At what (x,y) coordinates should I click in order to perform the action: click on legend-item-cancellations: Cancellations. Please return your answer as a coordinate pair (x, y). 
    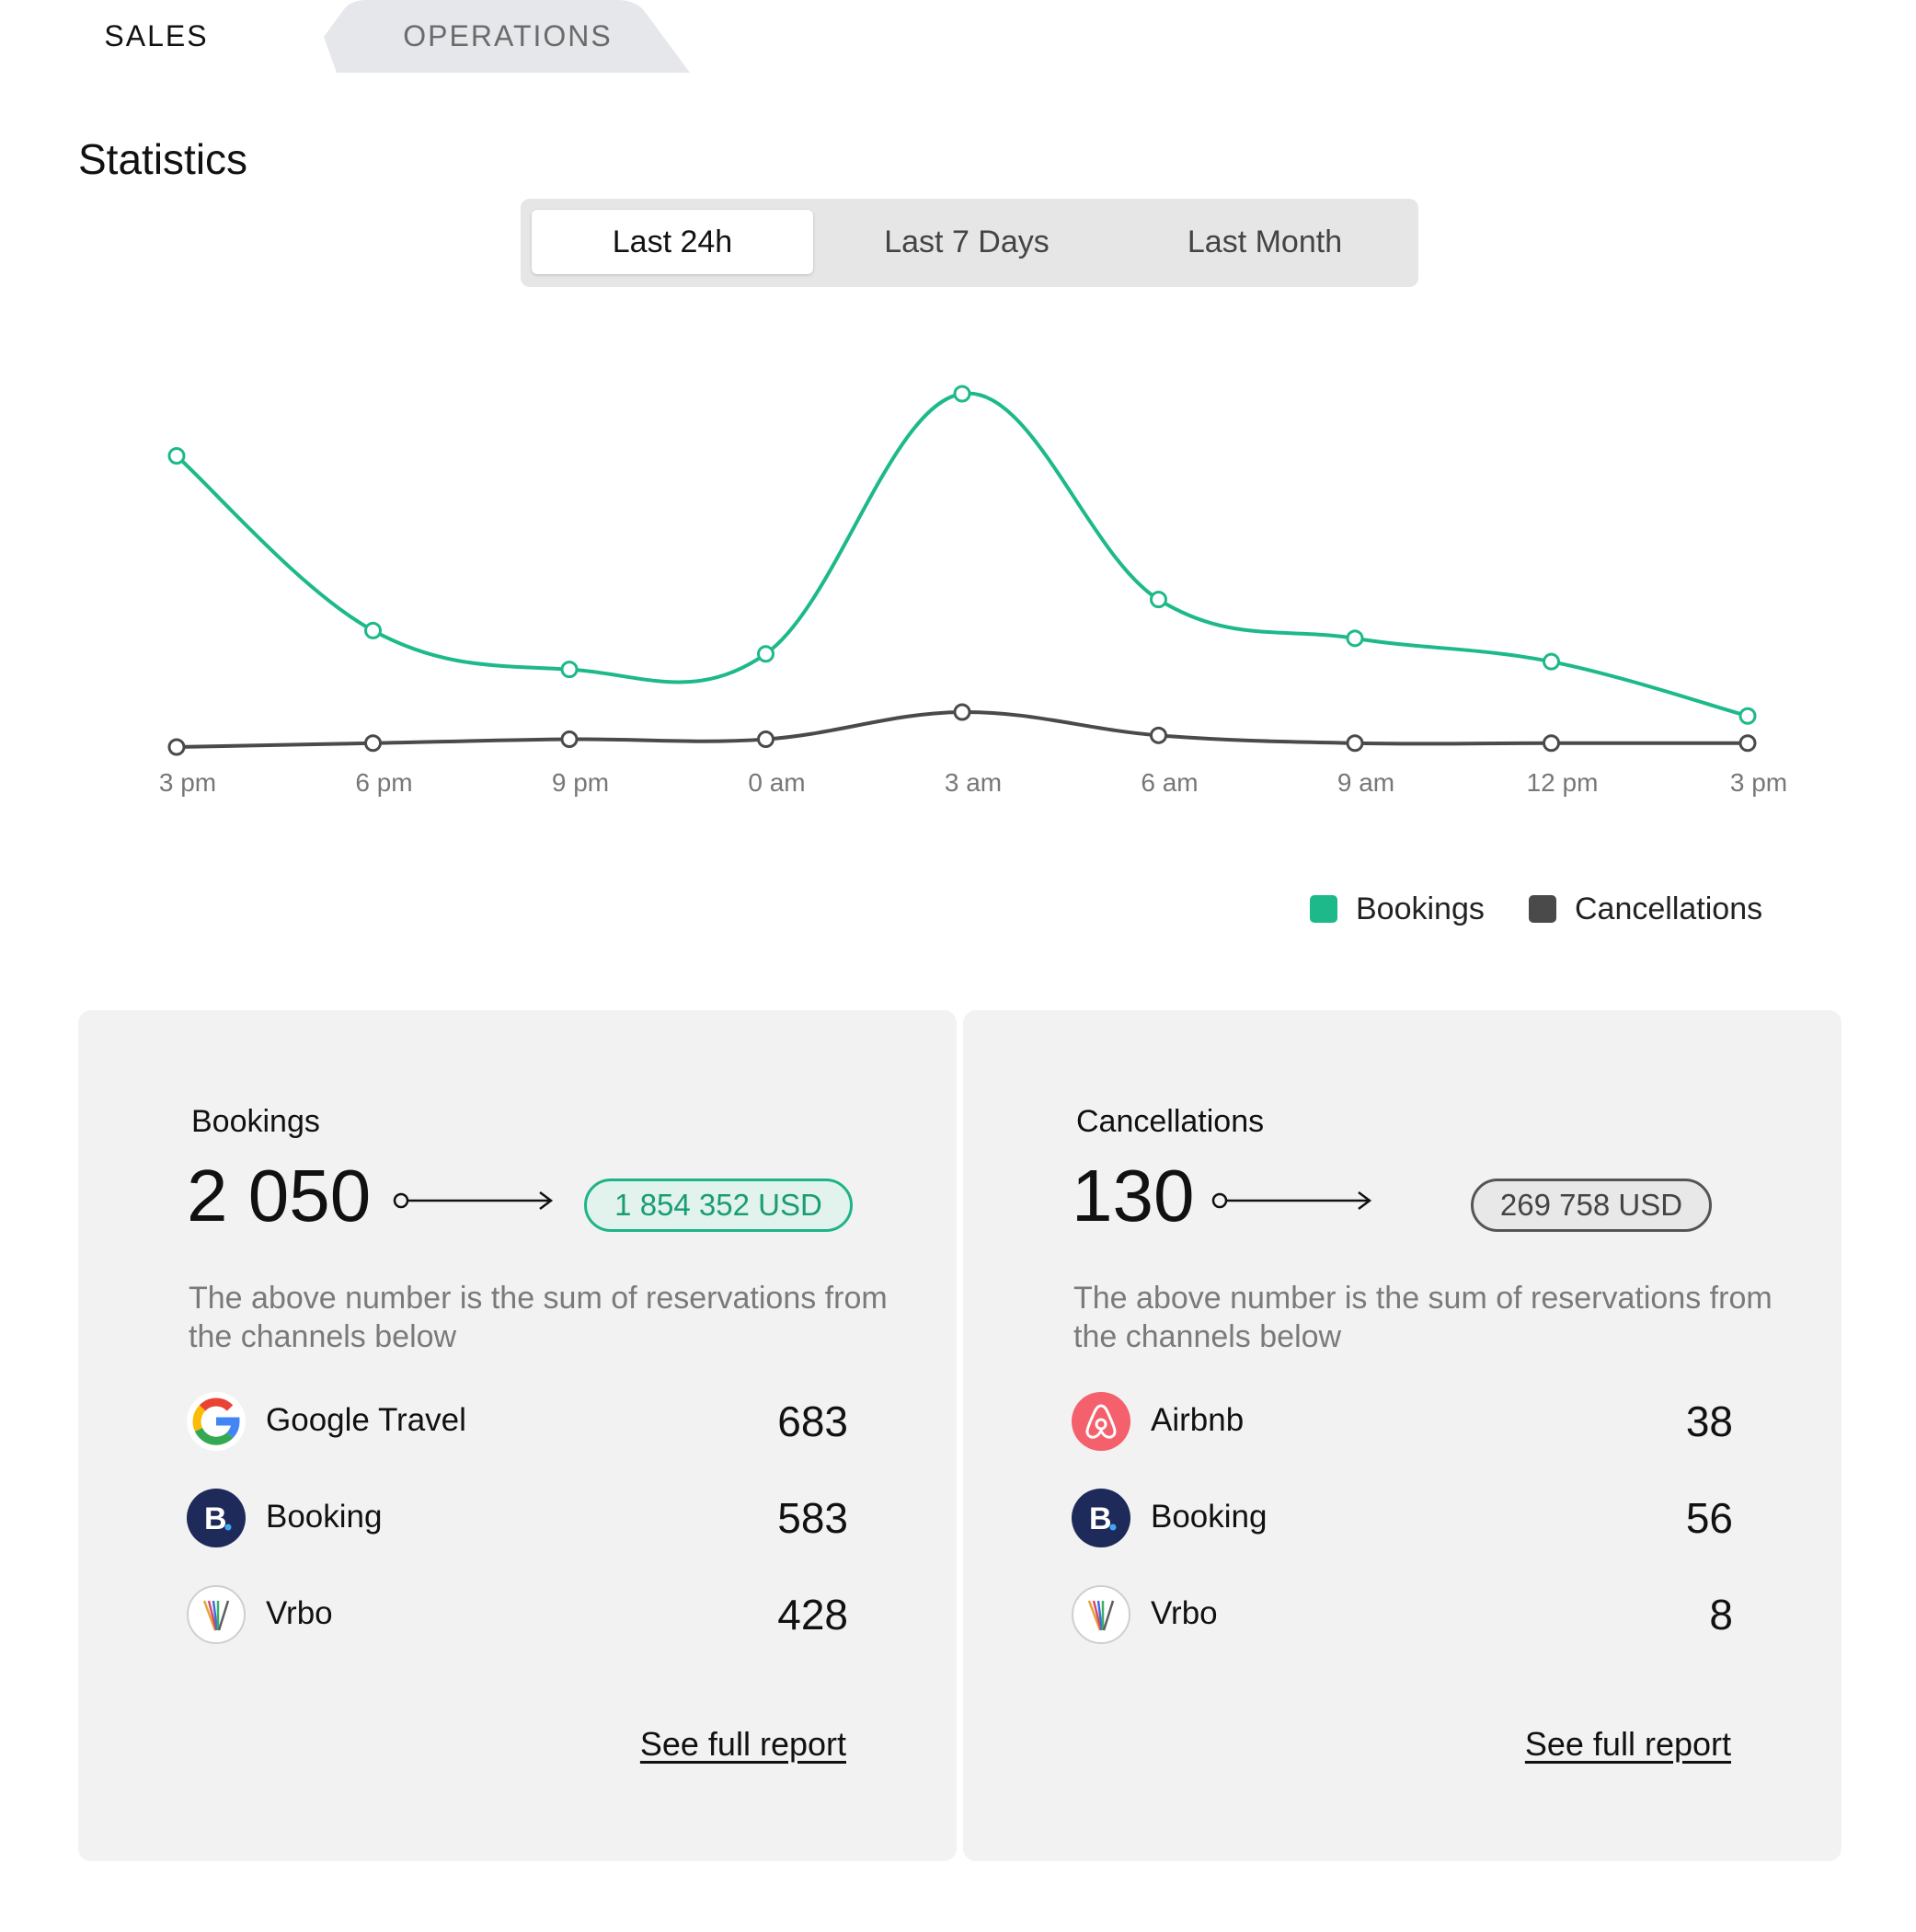
    Looking at the image, I should click on (1645, 909).